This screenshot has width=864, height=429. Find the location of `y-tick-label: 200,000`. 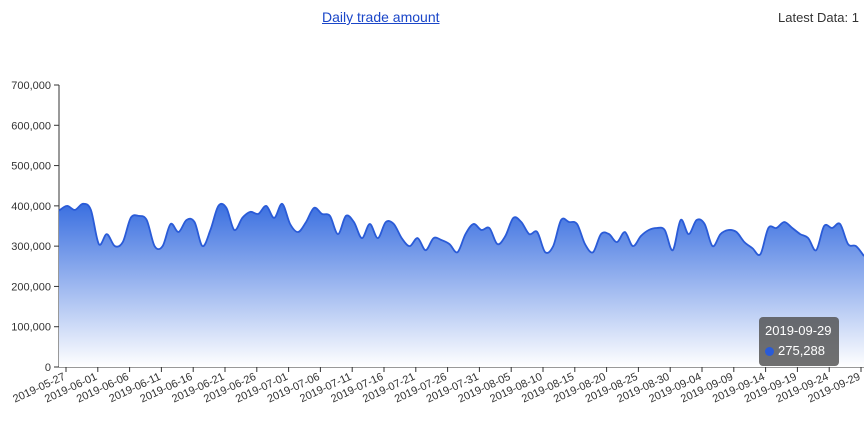

y-tick-label: 200,000 is located at coordinates (31, 287).